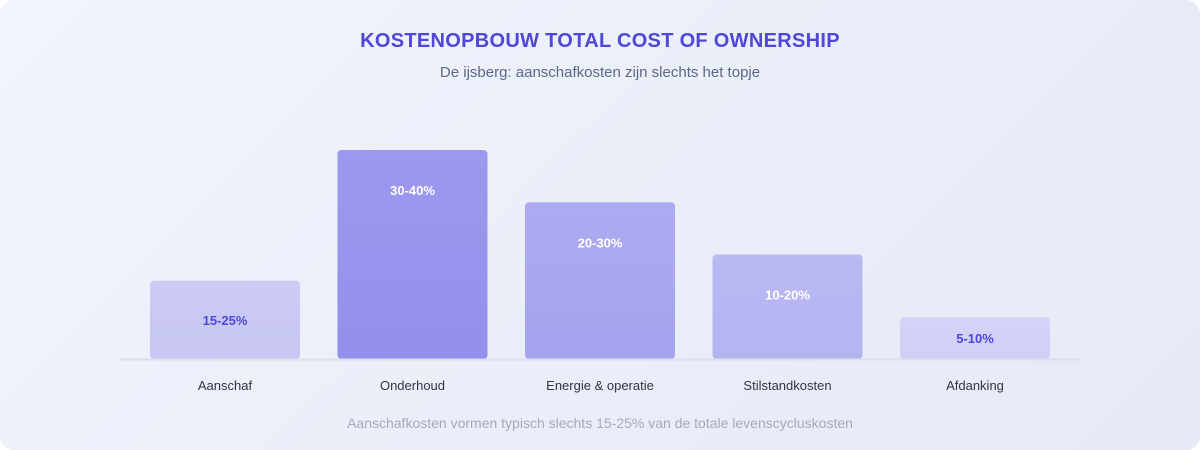  What do you see at coordinates (787, 306) in the screenshot?
I see `bar-stilstandkosten` at bounding box center [787, 306].